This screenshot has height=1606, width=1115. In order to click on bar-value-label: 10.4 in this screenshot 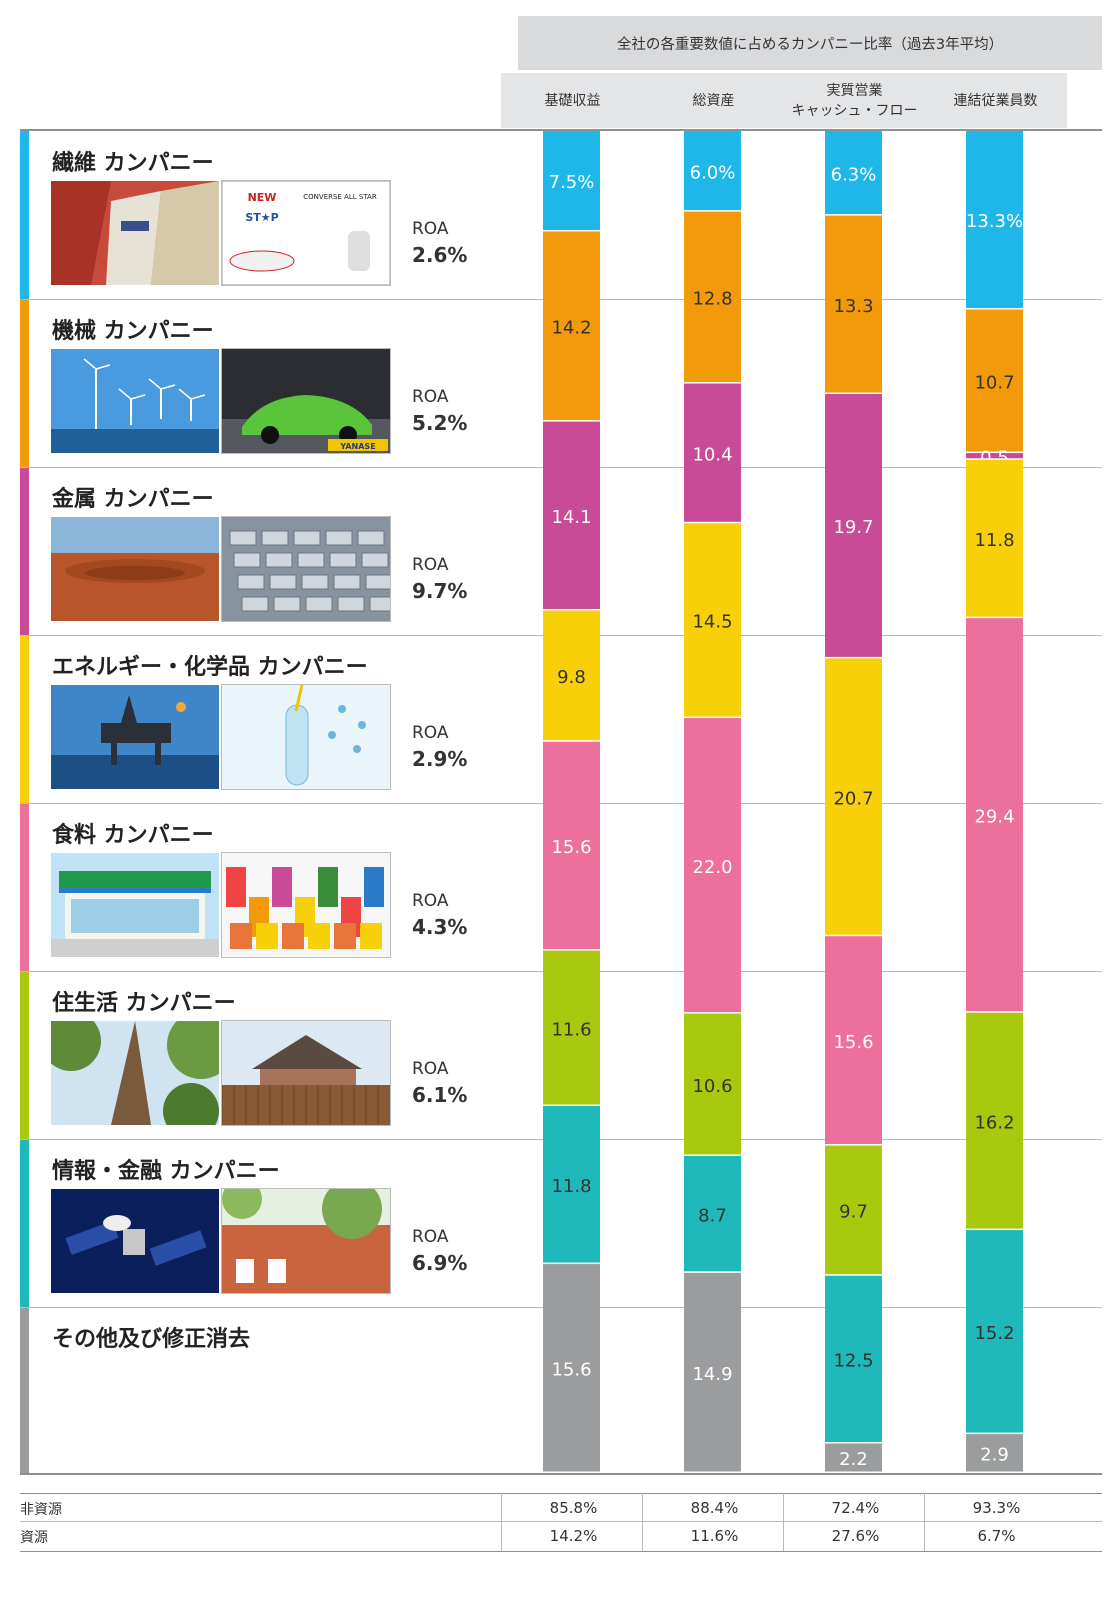, I will do `click(712, 454)`.